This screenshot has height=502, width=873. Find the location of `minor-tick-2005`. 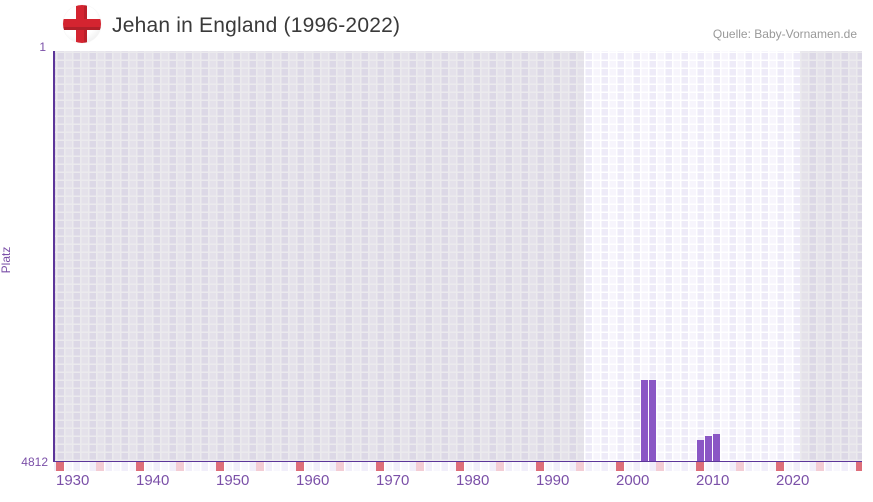

minor-tick-2005 is located at coordinates (660, 466).